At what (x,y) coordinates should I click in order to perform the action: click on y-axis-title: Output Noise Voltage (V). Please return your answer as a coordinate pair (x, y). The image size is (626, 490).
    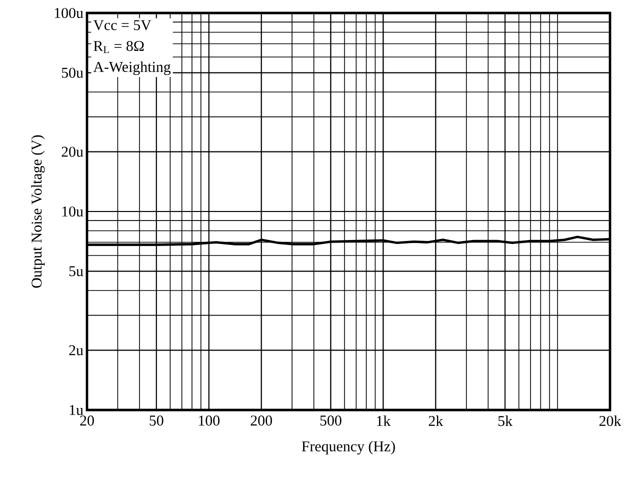
    Looking at the image, I should click on (38, 211).